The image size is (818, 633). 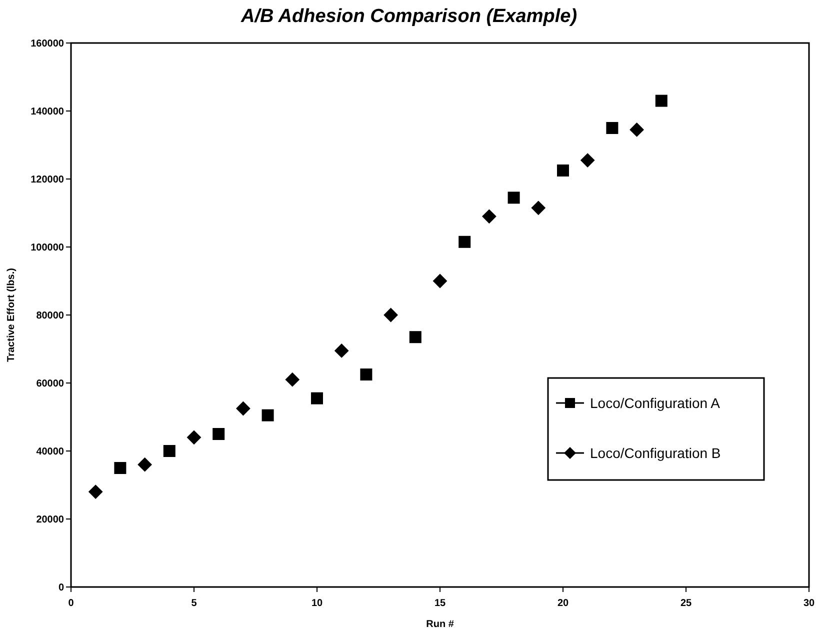 What do you see at coordinates (440, 624) in the screenshot?
I see `x-axis-title: Run #` at bounding box center [440, 624].